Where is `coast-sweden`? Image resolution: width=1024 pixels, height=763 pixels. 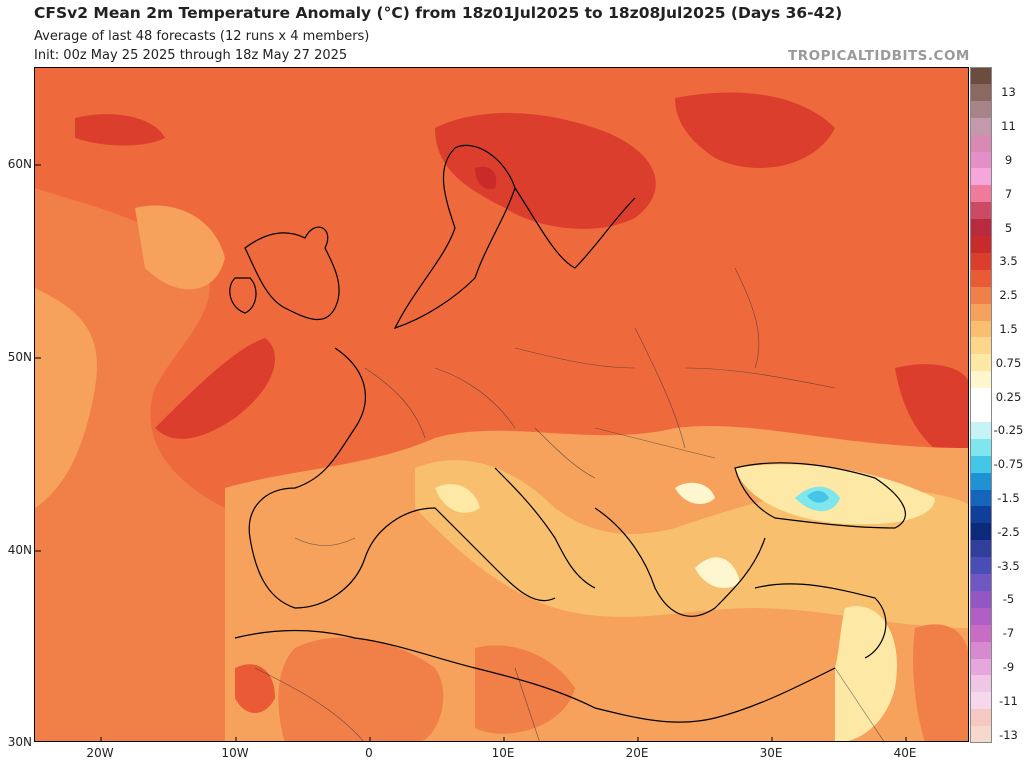 coast-sweden is located at coordinates (575, 228).